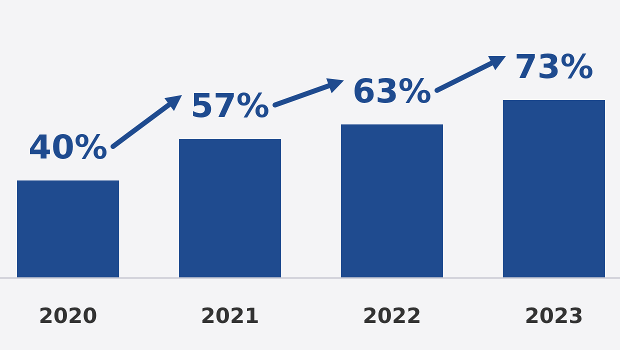 This screenshot has width=620, height=350. Describe the element at coordinates (68, 146) in the screenshot. I see `data-label: 40%` at that location.